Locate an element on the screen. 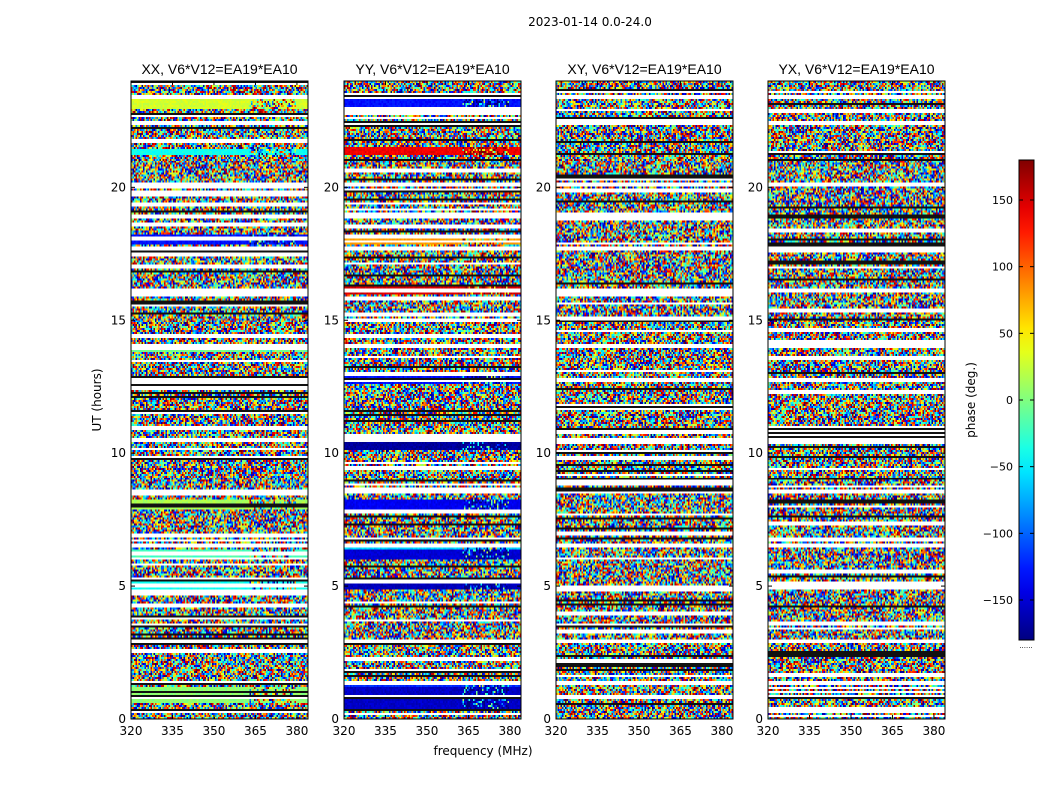 The width and height of the screenshot is (1050, 800). colorbar-tick-label: 0 is located at coordinates (1009, 400).